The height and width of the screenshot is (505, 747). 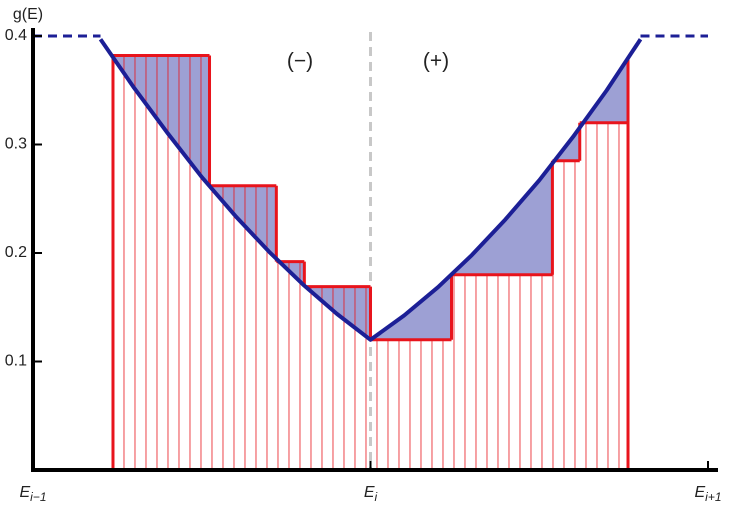 What do you see at coordinates (713, 497) in the screenshot?
I see `x-tick-label-sub: i+1` at bounding box center [713, 497].